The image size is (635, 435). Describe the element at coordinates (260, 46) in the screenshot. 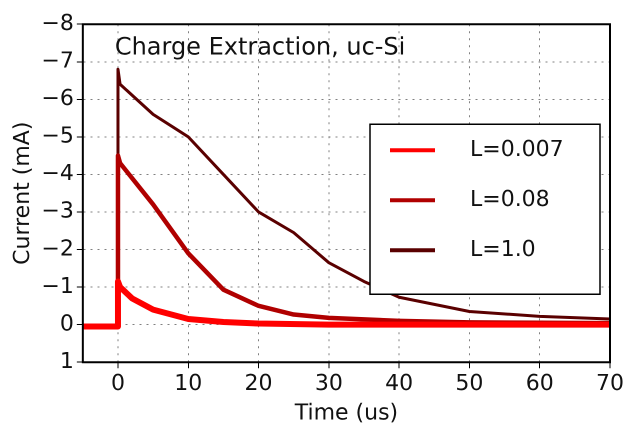

I see `annotation: Charge Extraction, uc-Si` at that location.